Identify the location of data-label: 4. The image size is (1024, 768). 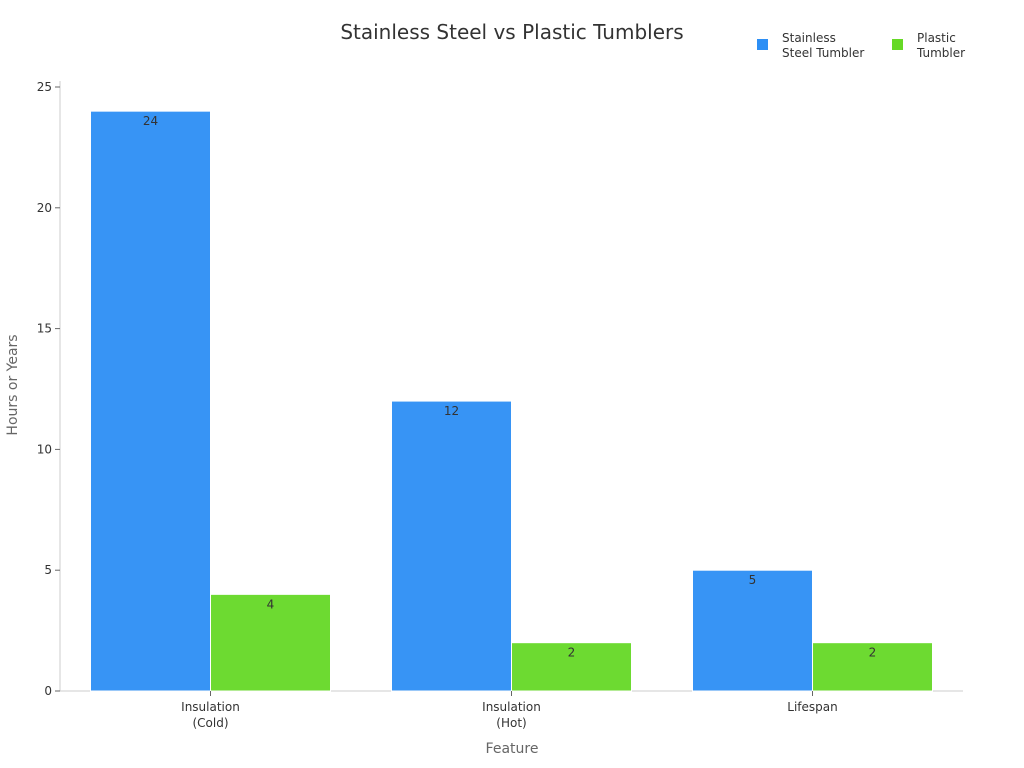
(271, 604).